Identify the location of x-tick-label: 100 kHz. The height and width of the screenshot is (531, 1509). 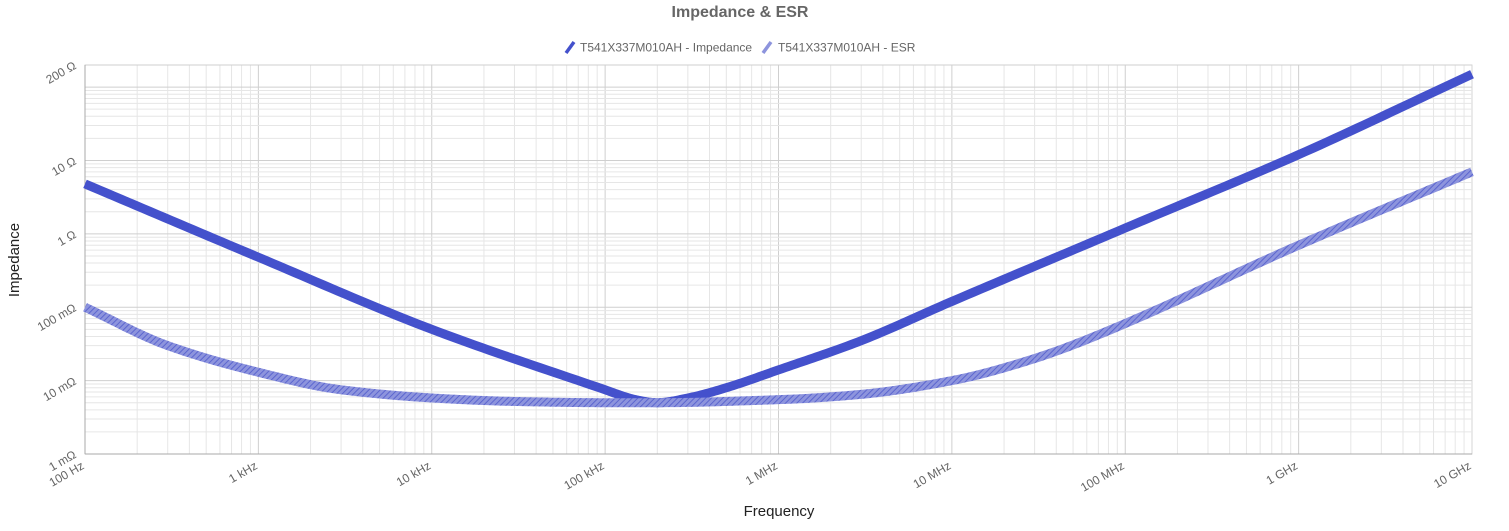
(583, 475).